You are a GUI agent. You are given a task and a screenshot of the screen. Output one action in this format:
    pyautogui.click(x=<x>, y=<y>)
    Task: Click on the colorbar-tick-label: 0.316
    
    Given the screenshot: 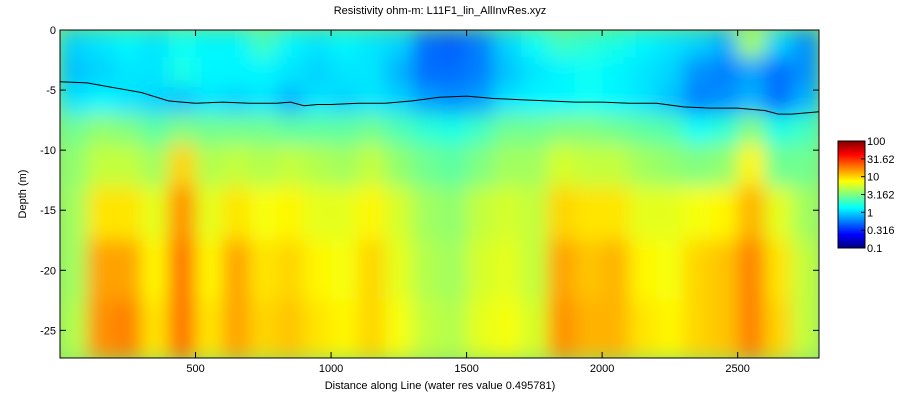 What is the action you would take?
    pyautogui.click(x=881, y=231)
    